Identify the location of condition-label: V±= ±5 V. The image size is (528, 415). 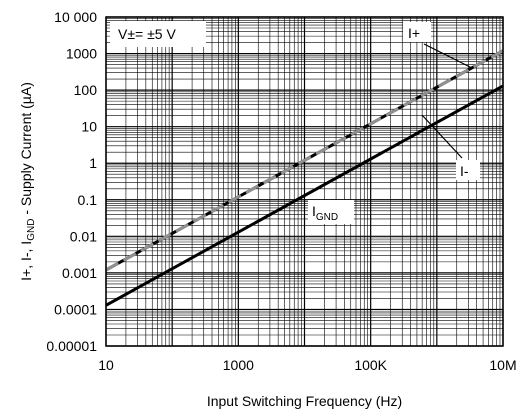
(147, 34).